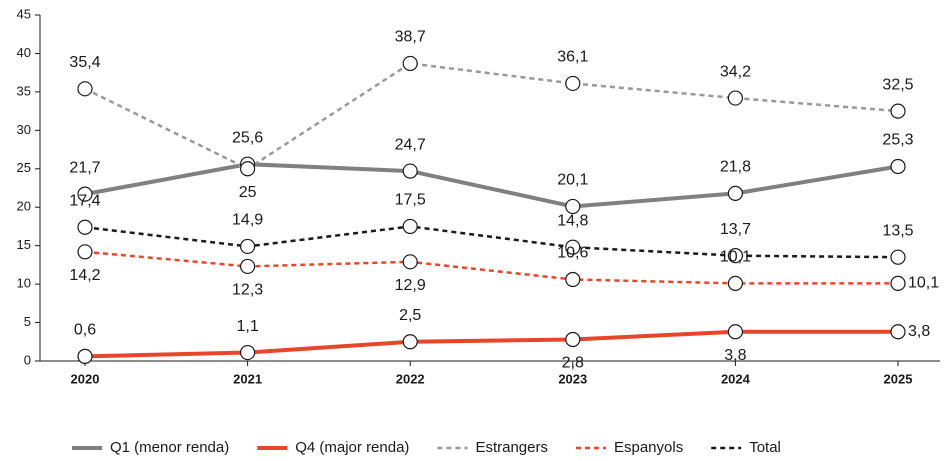  What do you see at coordinates (572, 57) in the screenshot?
I see `data-label: 36,1` at bounding box center [572, 57].